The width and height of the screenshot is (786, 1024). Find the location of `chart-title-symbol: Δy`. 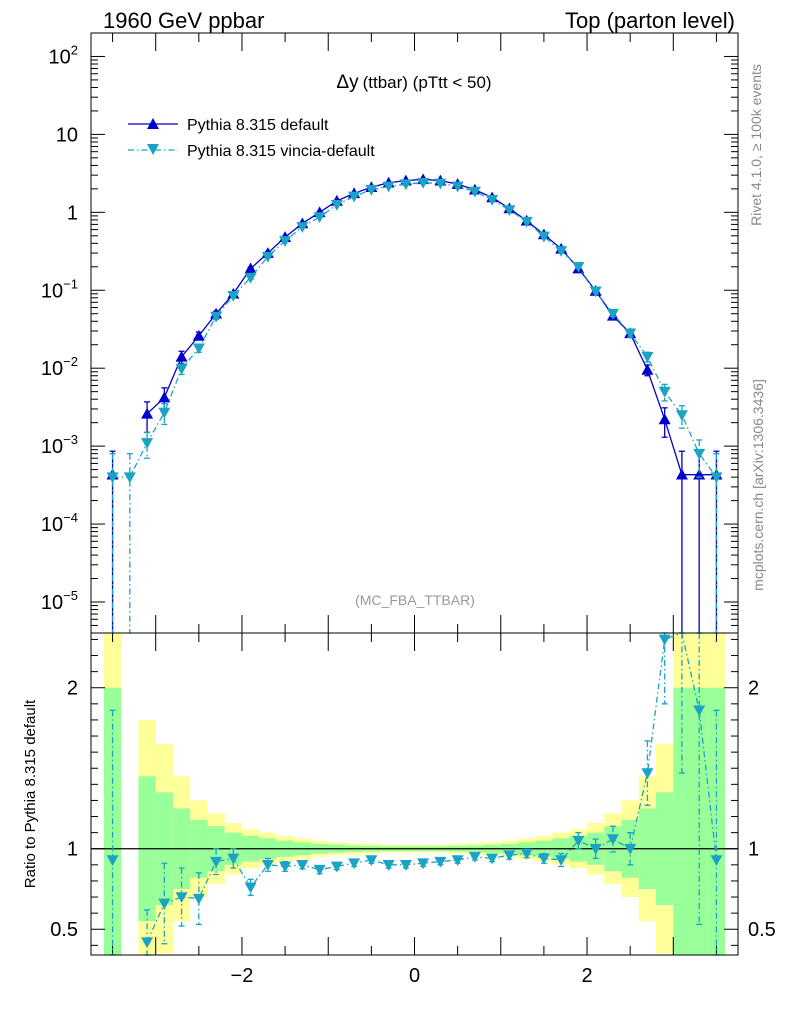

chart-title-symbol: Δy is located at coordinates (347, 82).